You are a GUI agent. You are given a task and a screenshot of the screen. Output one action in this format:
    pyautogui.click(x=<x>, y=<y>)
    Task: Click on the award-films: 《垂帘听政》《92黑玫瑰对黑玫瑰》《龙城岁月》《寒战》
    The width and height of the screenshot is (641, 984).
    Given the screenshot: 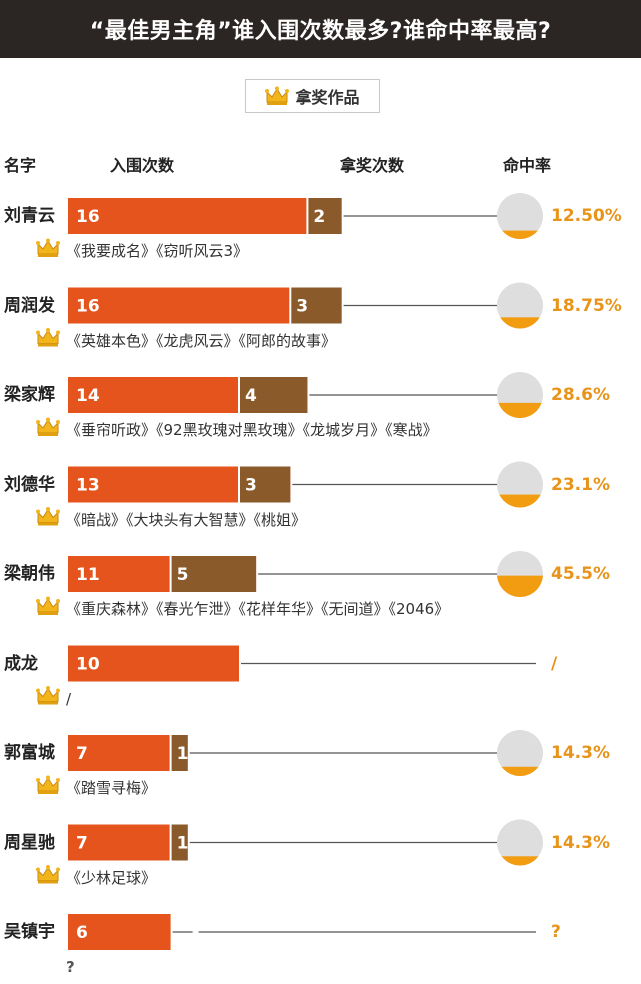 What is the action you would take?
    pyautogui.click(x=237, y=430)
    